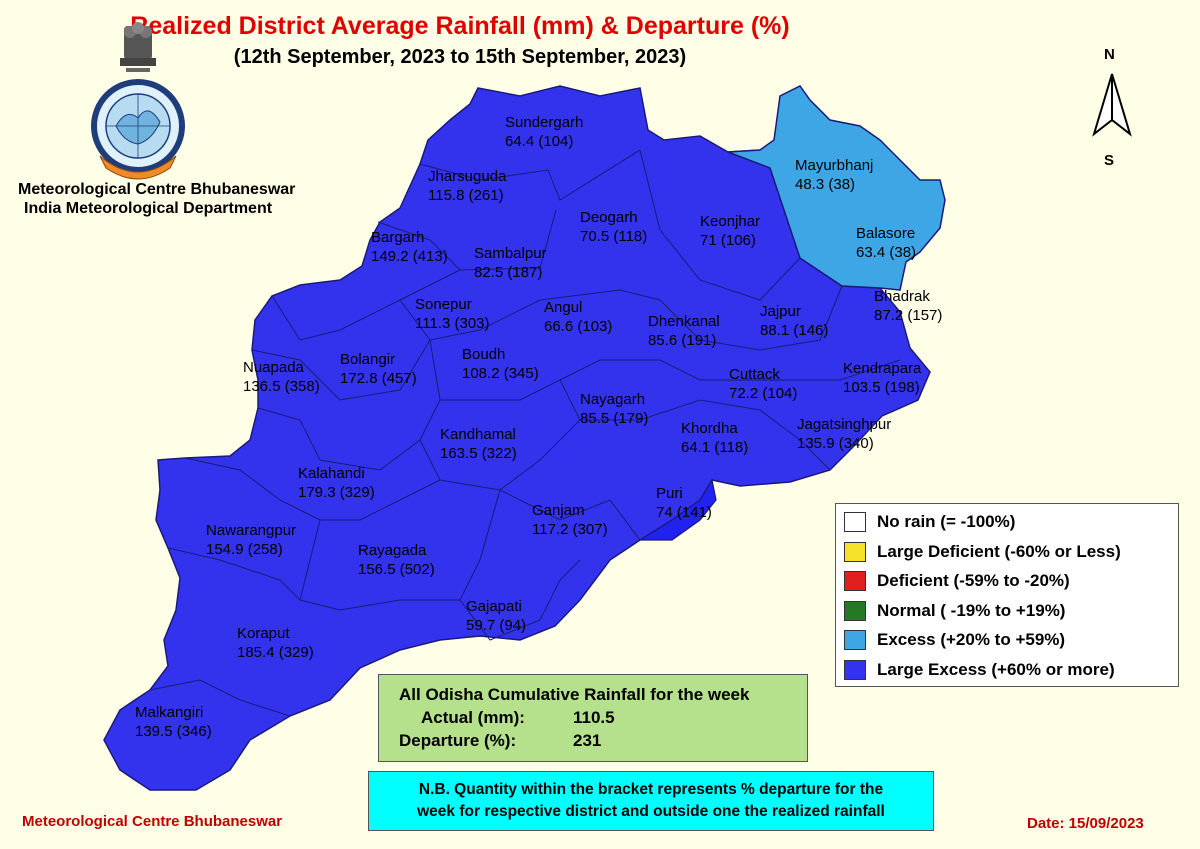 This screenshot has height=849, width=1200. I want to click on district-value-dhenkanal: 85.6 (191), so click(682, 340).